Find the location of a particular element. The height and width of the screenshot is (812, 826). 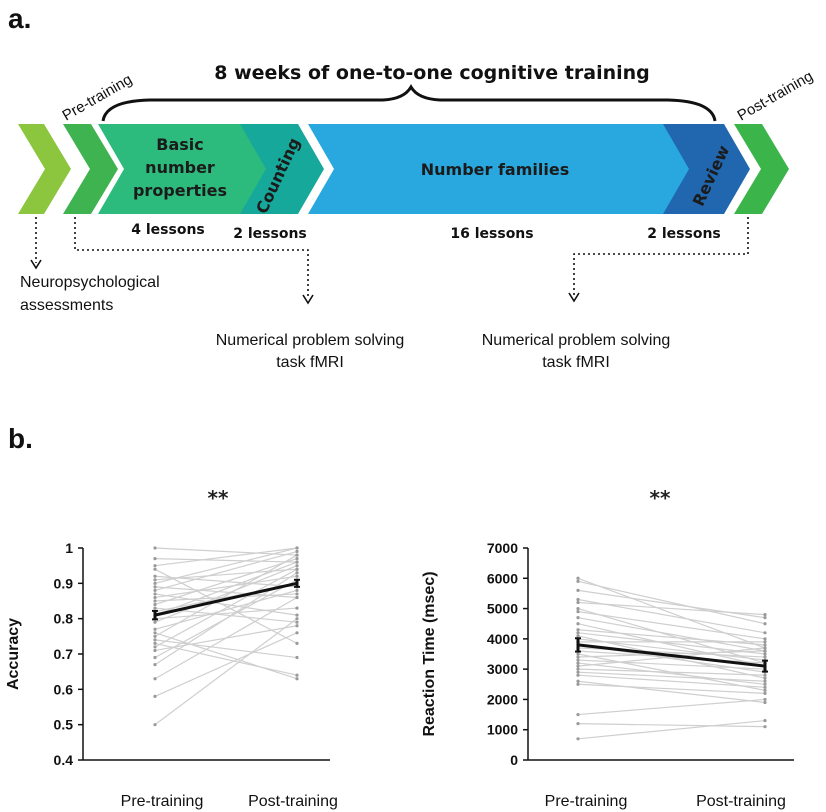

fmri2-line-1: Numerical problem solving is located at coordinates (576, 340).